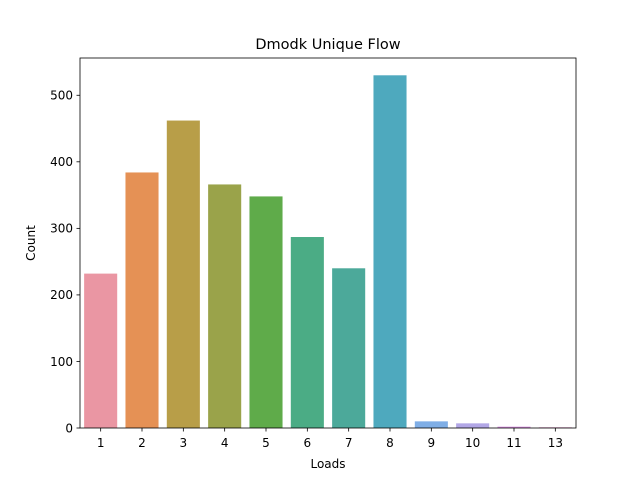 The width and height of the screenshot is (640, 480). What do you see at coordinates (101, 443) in the screenshot?
I see `x-tick-label: 1` at bounding box center [101, 443].